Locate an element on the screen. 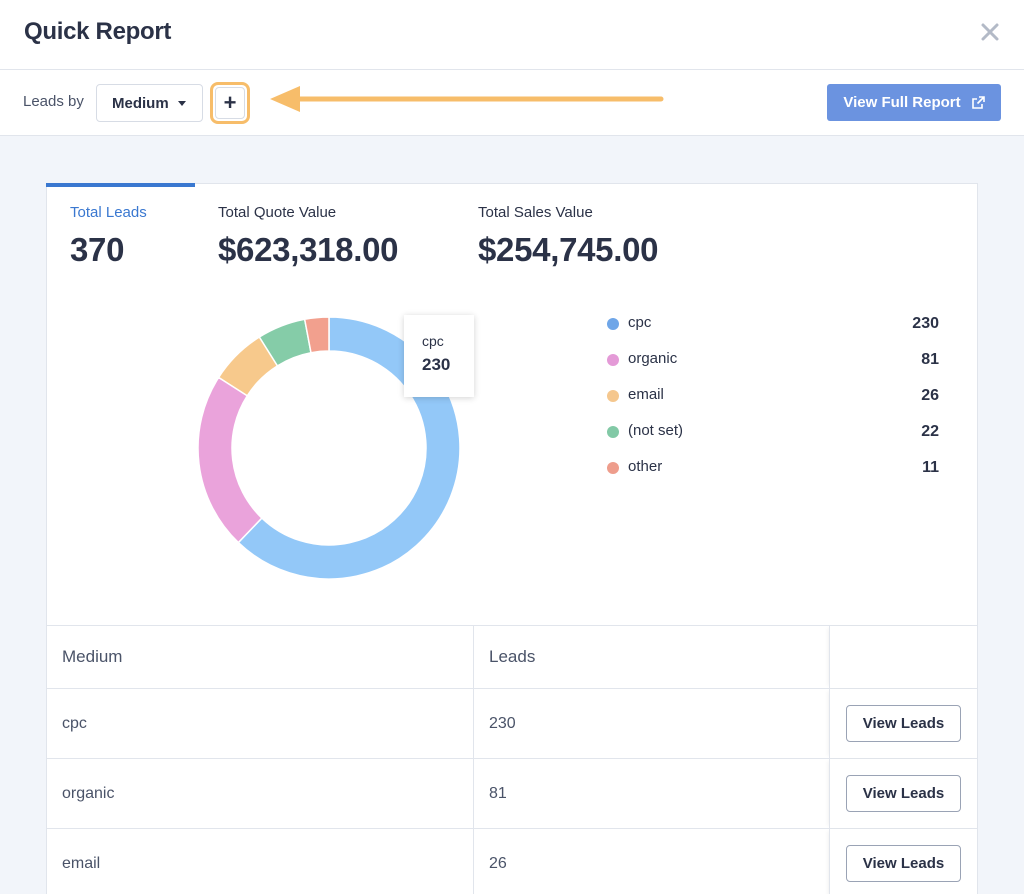 Image resolution: width=1024 pixels, height=894 pixels. metric-label: Total Quote Value is located at coordinates (277, 212).